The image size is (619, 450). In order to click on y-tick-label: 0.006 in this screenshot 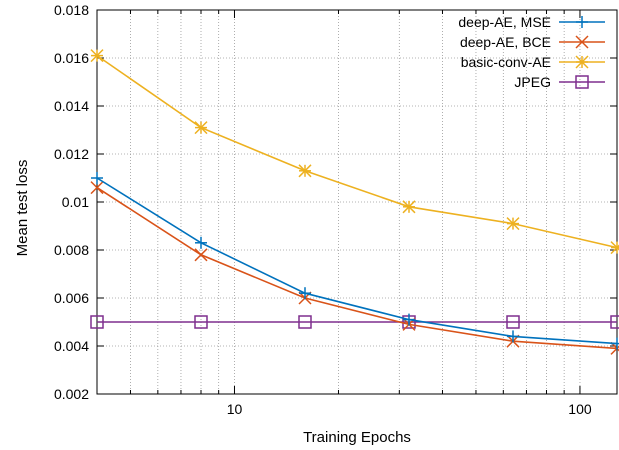, I will do `click(71, 298)`.